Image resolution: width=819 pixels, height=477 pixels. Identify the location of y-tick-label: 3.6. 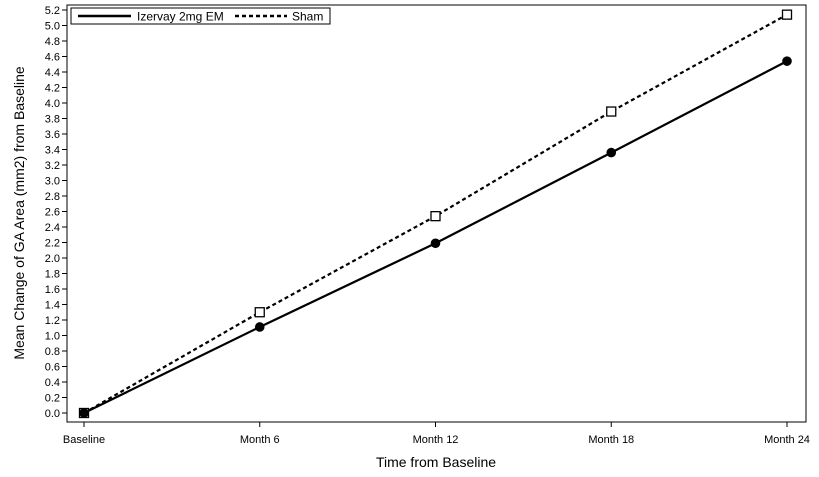
(52, 135).